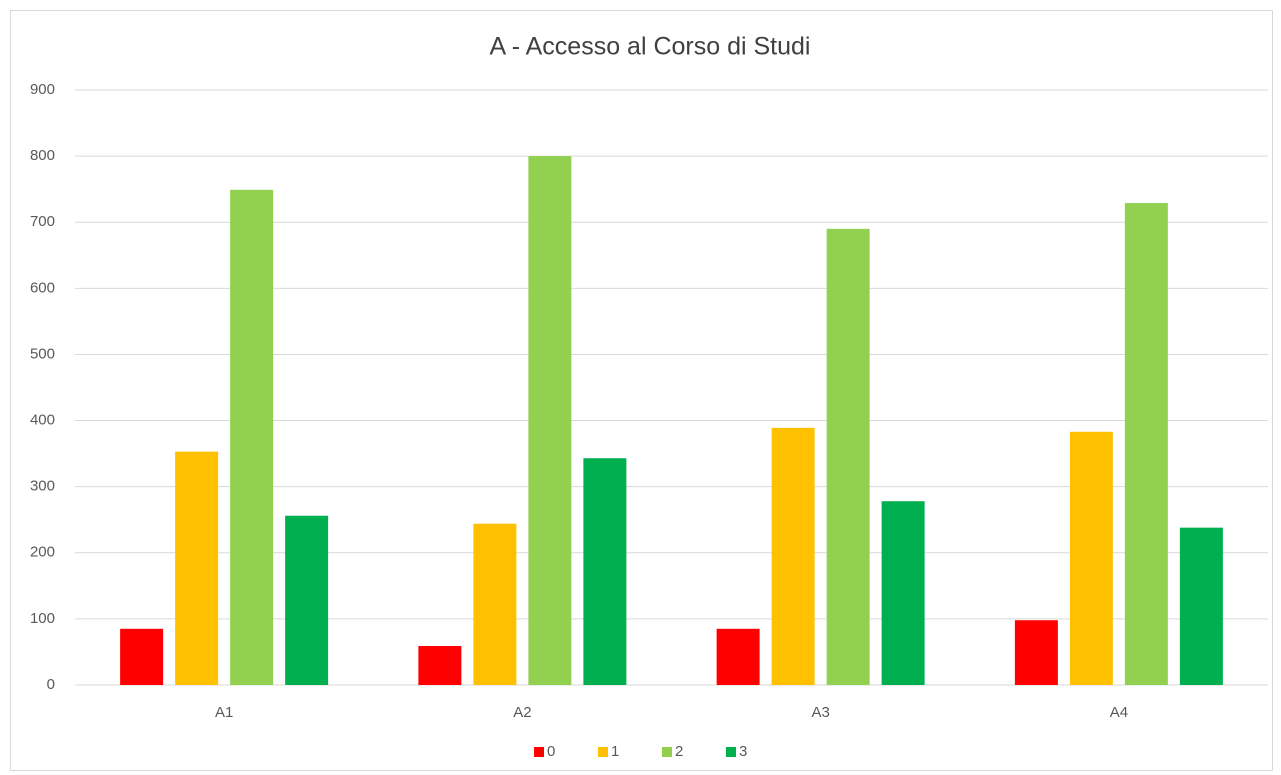  I want to click on y-tick-label: 500, so click(42, 353).